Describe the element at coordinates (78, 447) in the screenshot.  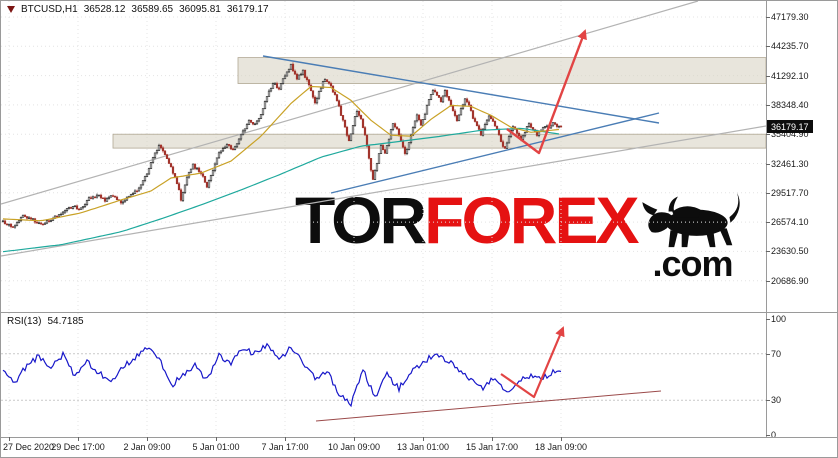
I see `time-axis-label: 29 Dec 17:00` at that location.